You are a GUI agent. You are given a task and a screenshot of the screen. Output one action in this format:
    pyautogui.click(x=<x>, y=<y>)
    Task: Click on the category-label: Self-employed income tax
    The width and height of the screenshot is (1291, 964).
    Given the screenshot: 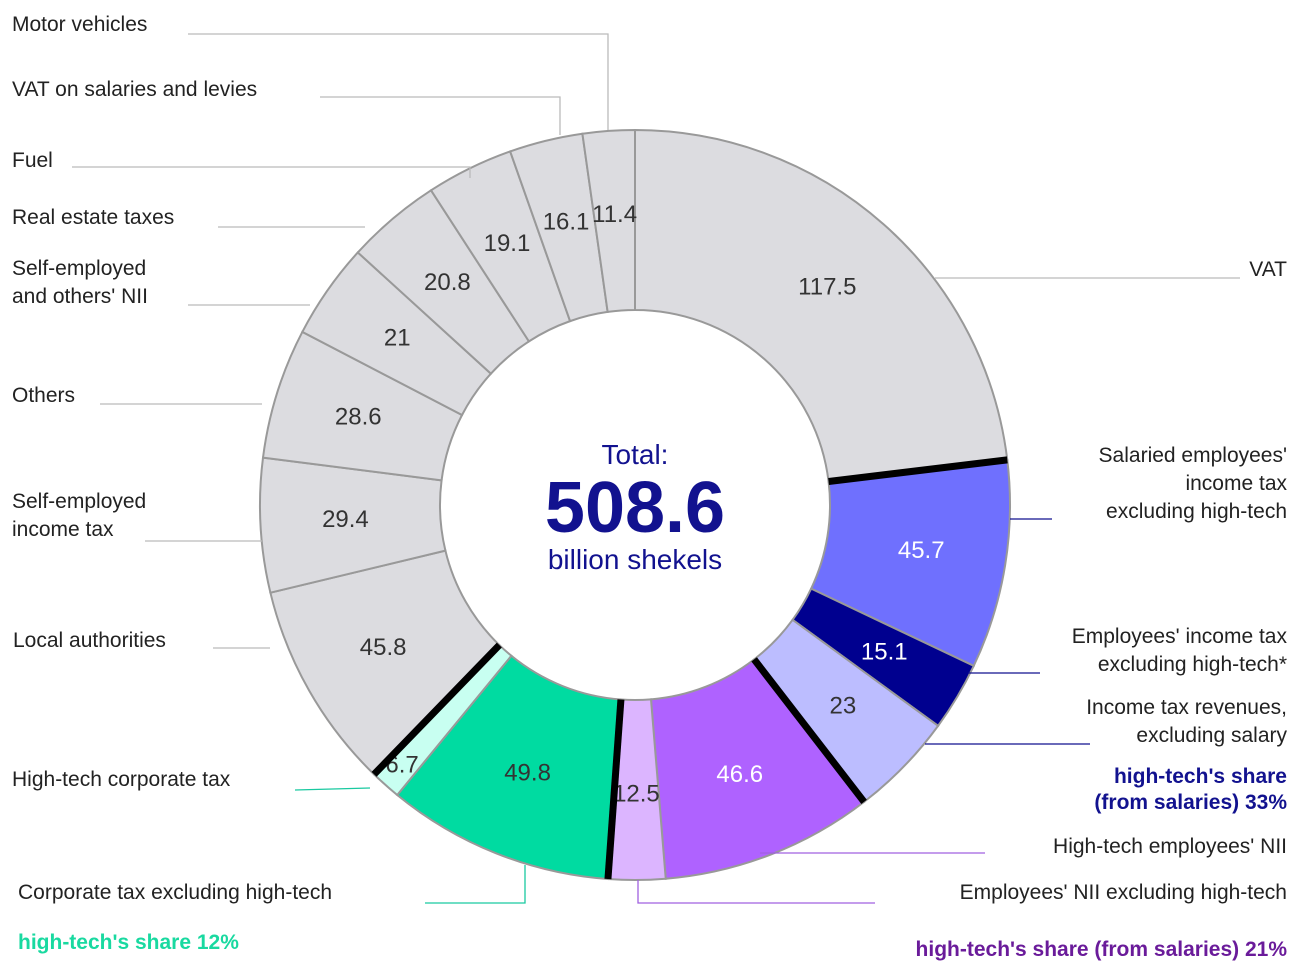 What is the action you would take?
    pyautogui.click(x=79, y=515)
    